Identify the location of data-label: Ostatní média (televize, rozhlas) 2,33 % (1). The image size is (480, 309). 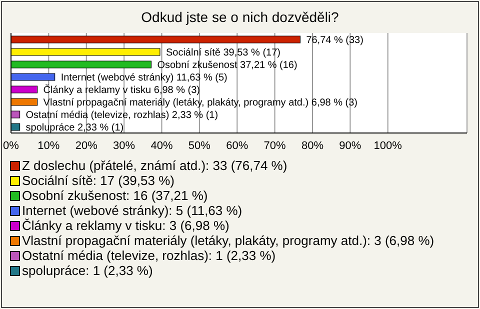
(122, 115).